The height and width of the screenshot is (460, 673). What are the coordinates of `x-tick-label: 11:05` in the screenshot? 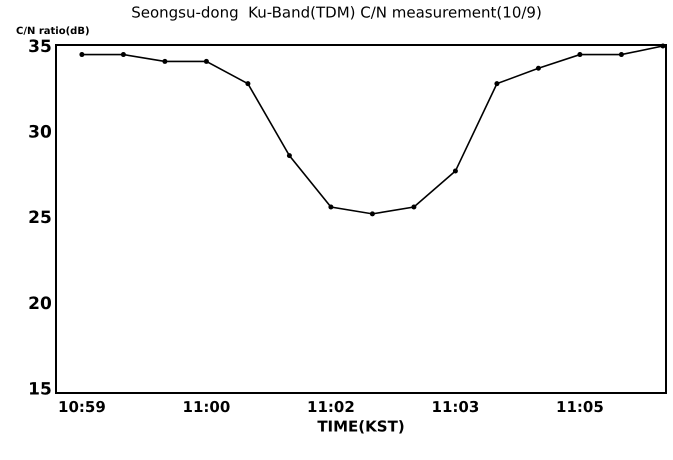 It's located at (580, 407).